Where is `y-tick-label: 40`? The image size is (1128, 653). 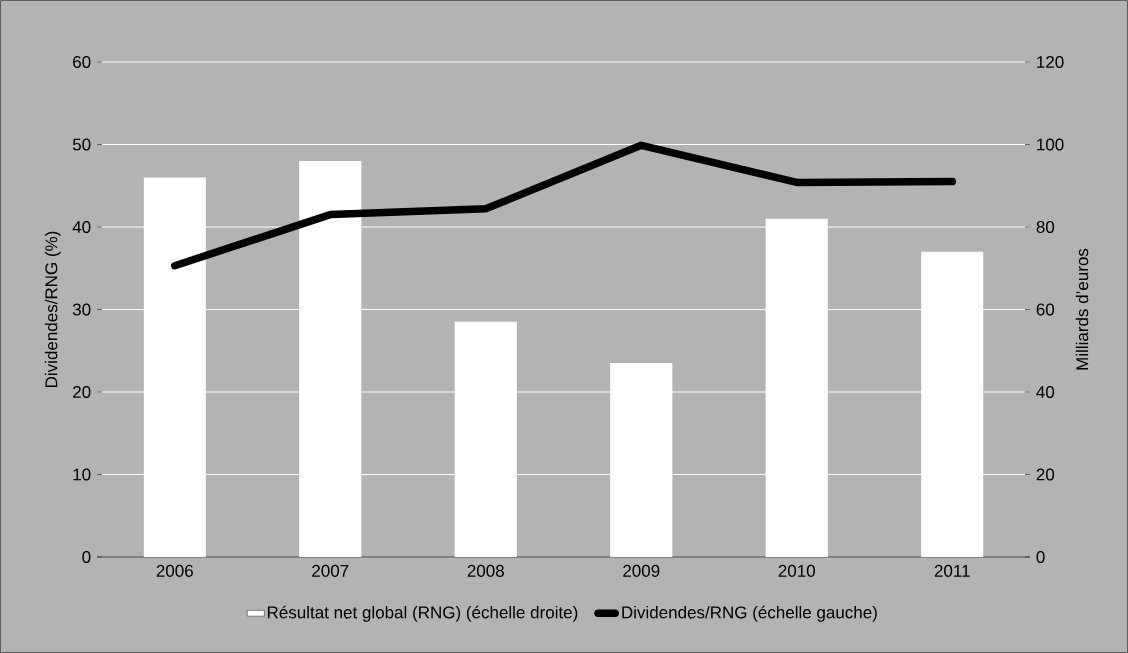
y-tick-label: 40 is located at coordinates (81, 227).